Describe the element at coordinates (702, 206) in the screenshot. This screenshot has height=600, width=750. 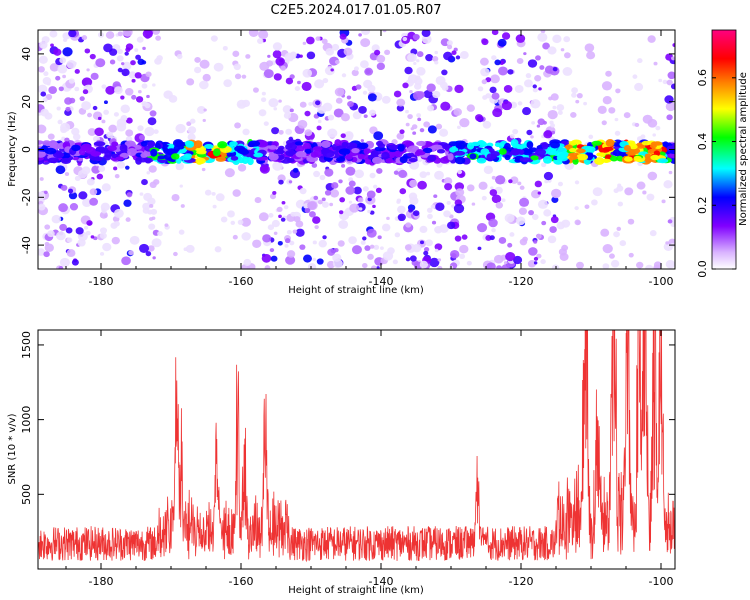
I see `colorbar-tick-label: 0.2` at that location.